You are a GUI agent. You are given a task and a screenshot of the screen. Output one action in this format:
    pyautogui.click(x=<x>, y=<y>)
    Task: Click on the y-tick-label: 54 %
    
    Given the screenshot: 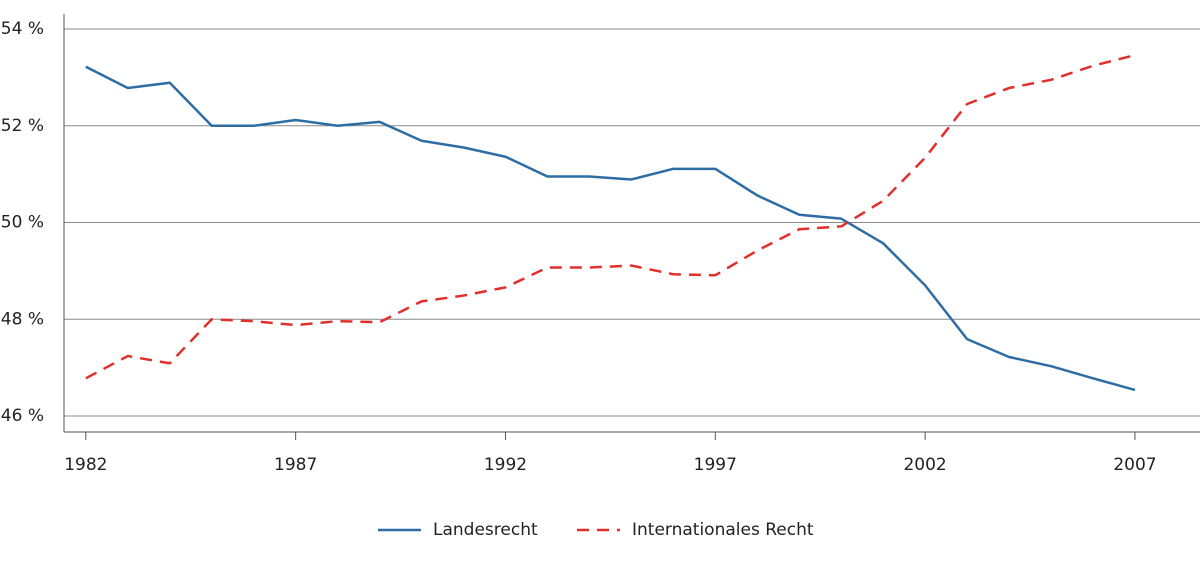 What is the action you would take?
    pyautogui.click(x=22, y=29)
    